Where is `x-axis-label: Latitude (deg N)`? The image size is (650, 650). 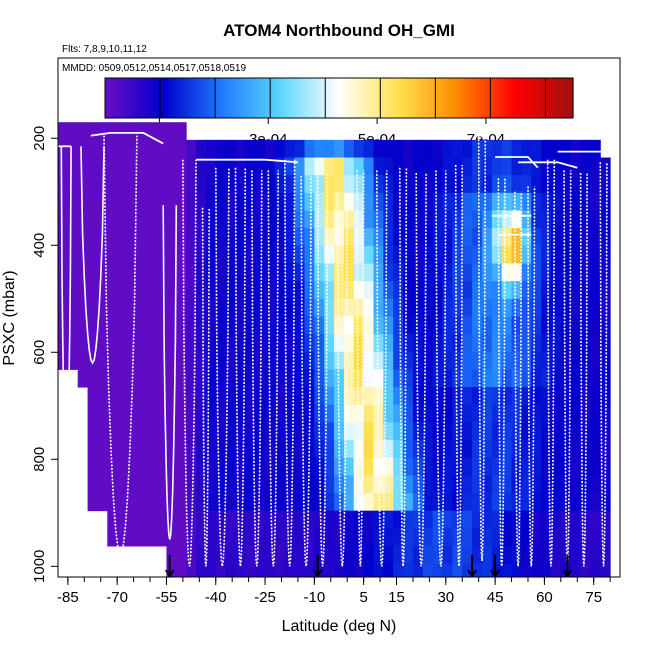 x-axis-label: Latitude (deg N) is located at coordinates (339, 626).